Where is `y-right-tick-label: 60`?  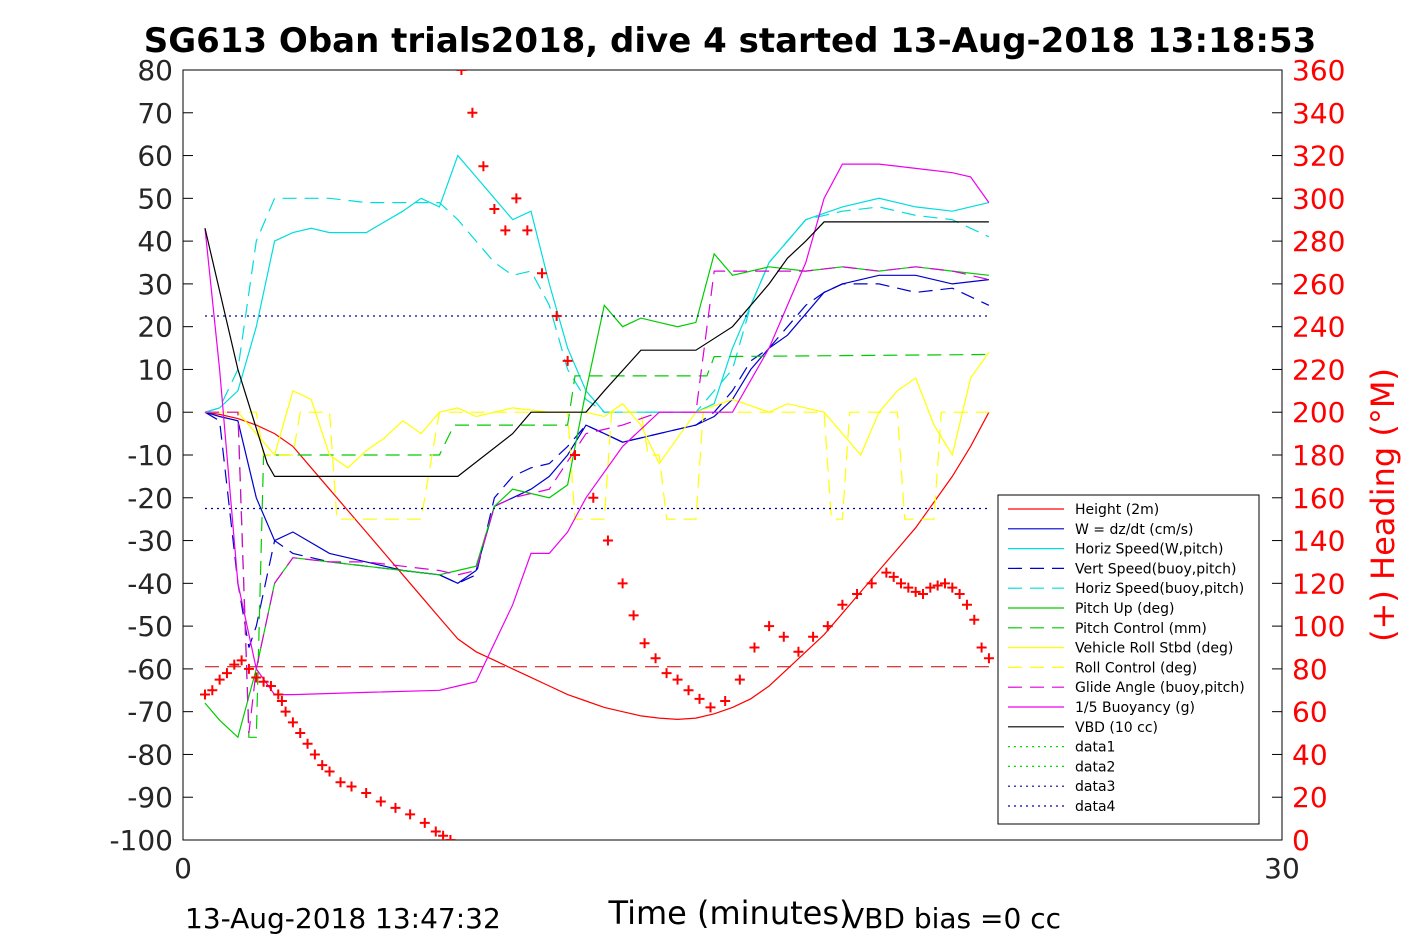
y-right-tick-label: 60 is located at coordinates (1310, 712).